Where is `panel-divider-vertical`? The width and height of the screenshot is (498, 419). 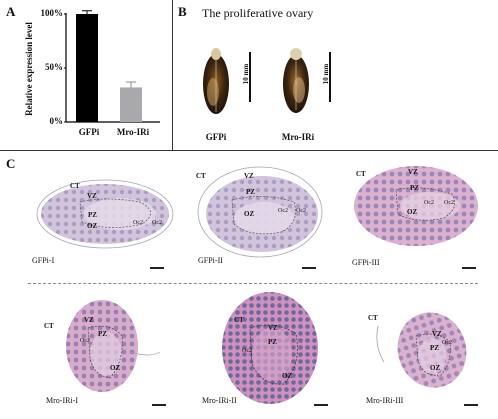
panel-divider-vertical is located at coordinates (172, 75).